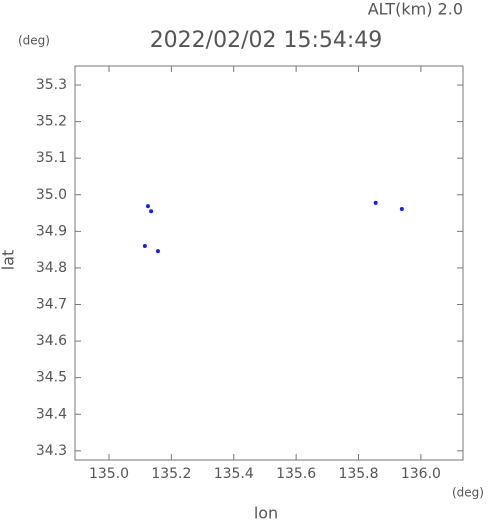 The width and height of the screenshot is (491, 521). Describe the element at coordinates (266, 512) in the screenshot. I see `x-axis-title: lon` at that location.